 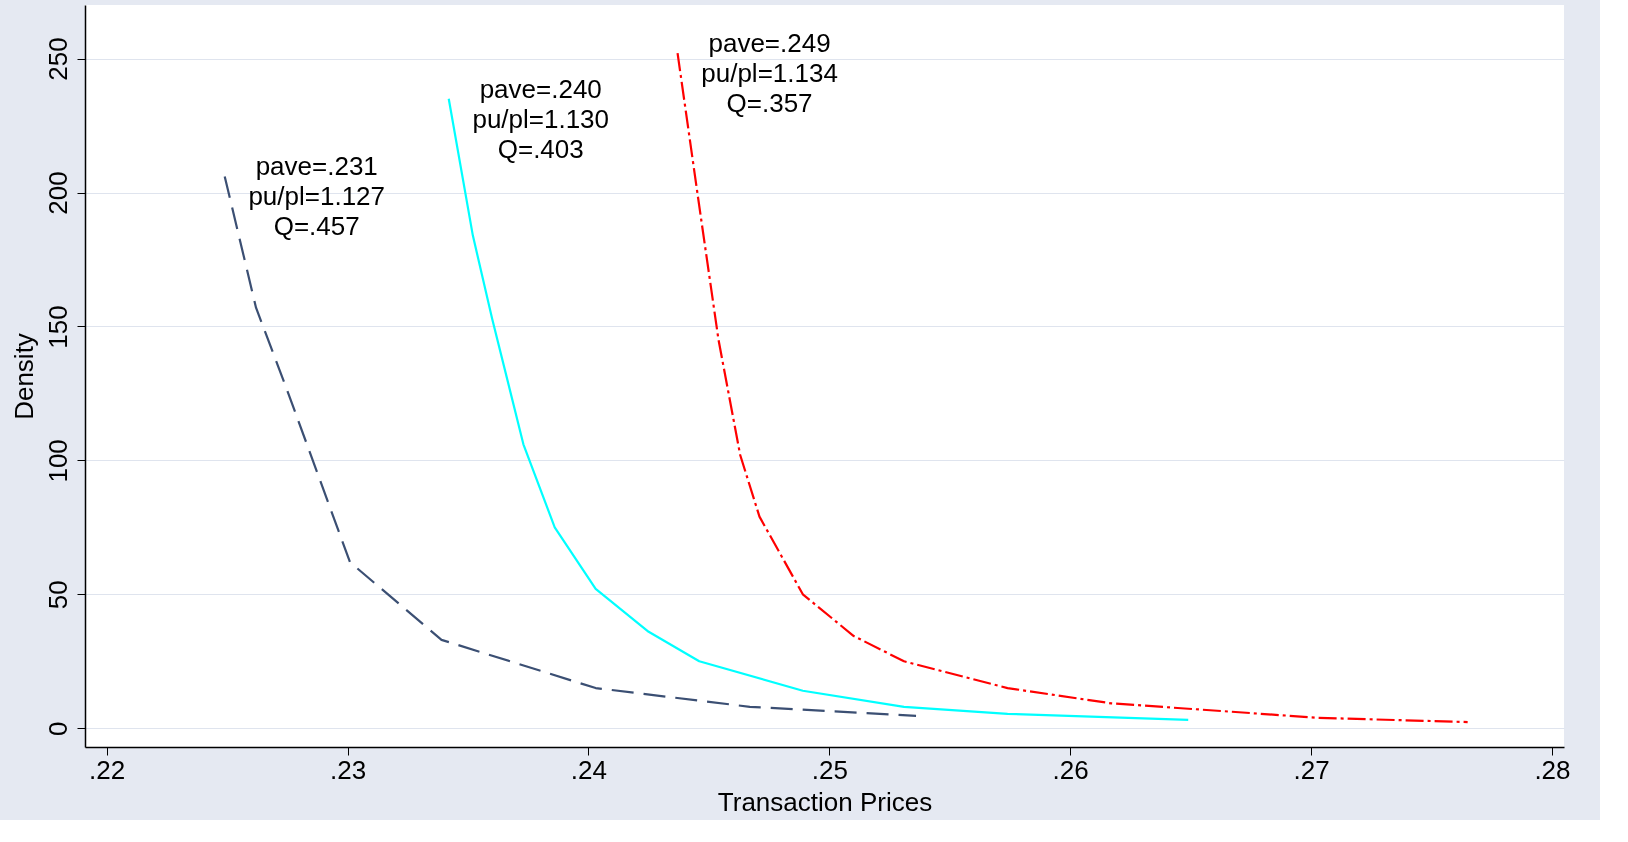 What do you see at coordinates (769, 73) in the screenshot?
I see `annotation: pave=.249 pu/pl=1.134 Q=.357` at bounding box center [769, 73].